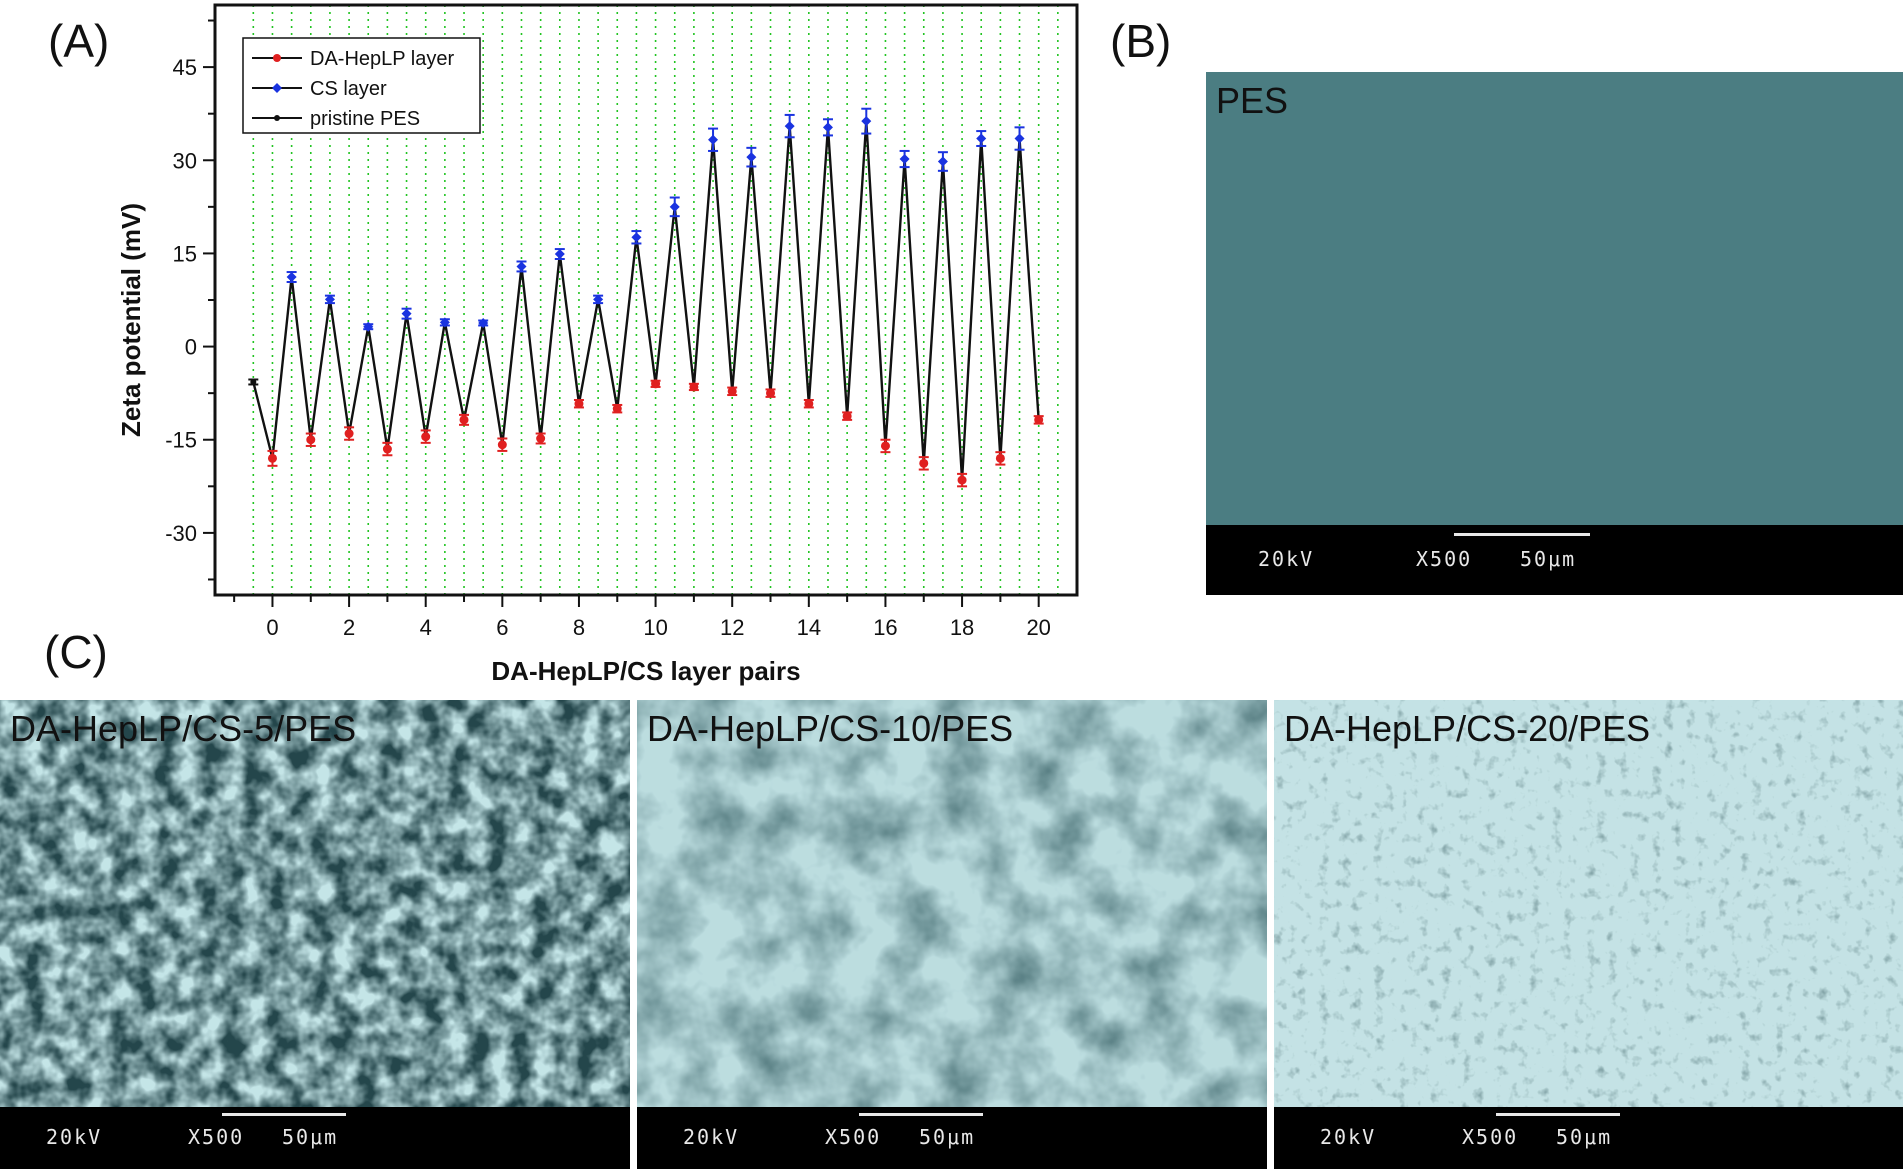 This screenshot has height=1169, width=1903. What do you see at coordinates (502, 627) in the screenshot?
I see `x-tick-label: 6` at bounding box center [502, 627].